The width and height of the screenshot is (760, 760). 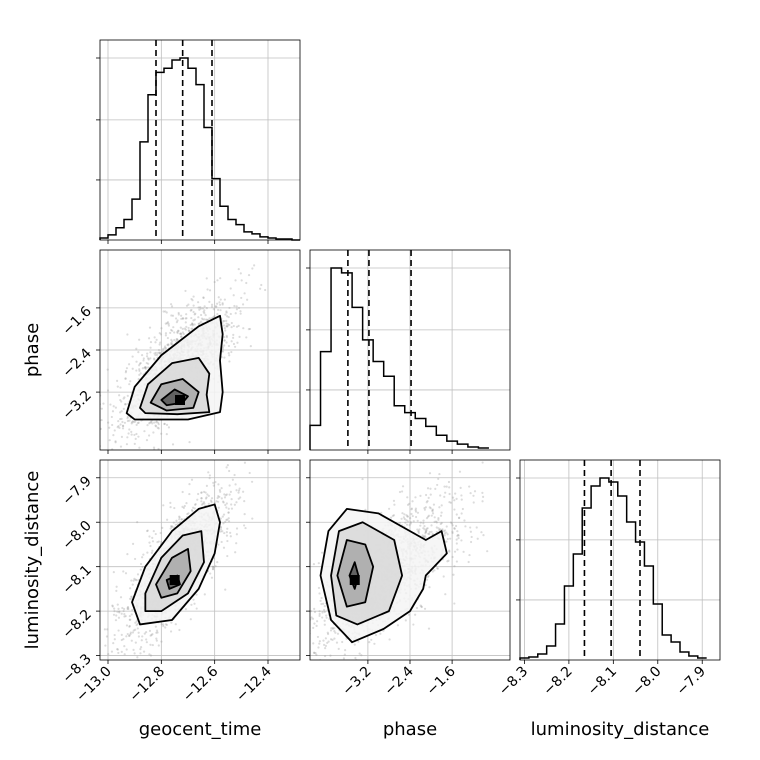 I want to click on hist-2-x-tick-label: −8.0, so click(x=646, y=681).